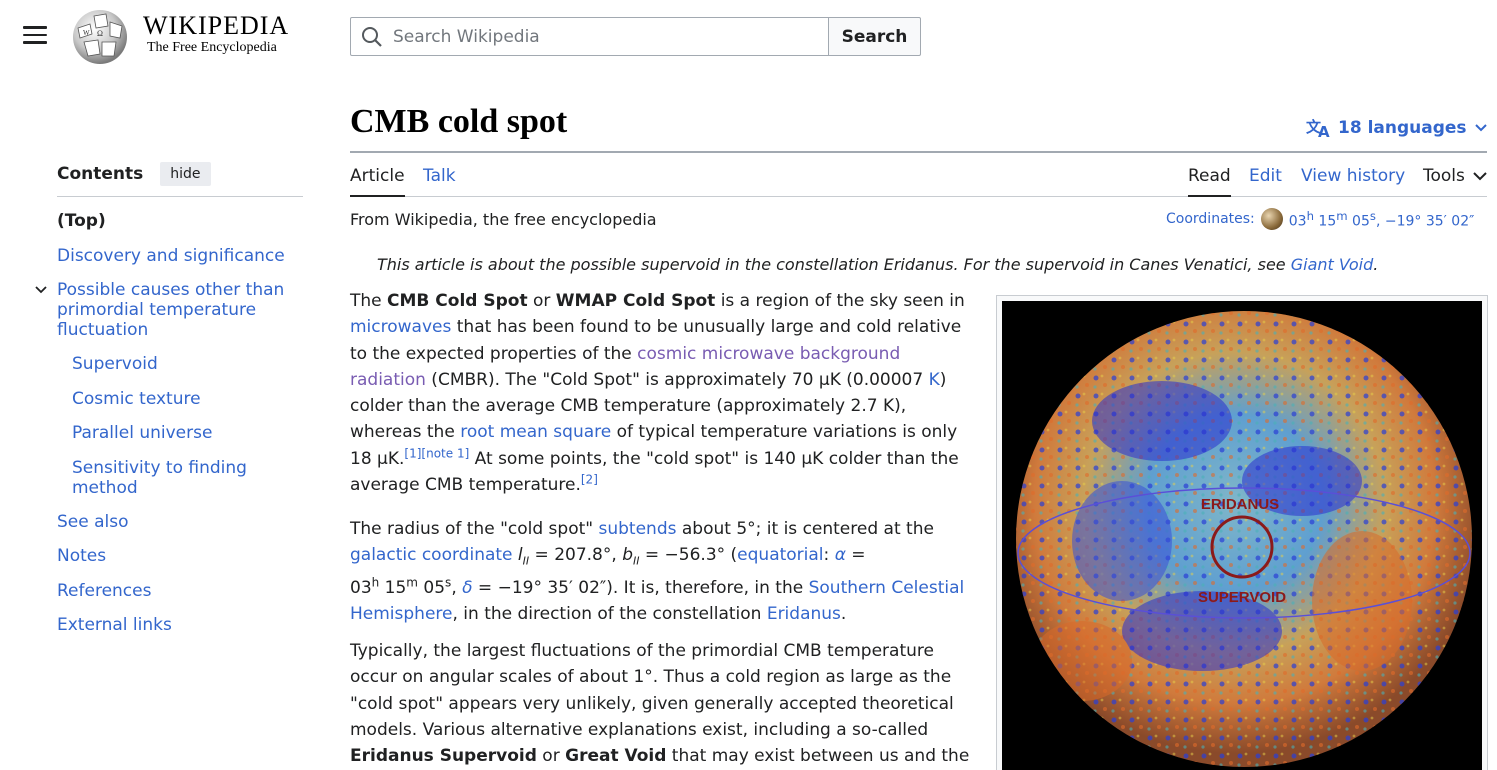 The width and height of the screenshot is (1497, 770). Describe the element at coordinates (637, 529) in the screenshot. I see `subtends-link: subtends` at that location.